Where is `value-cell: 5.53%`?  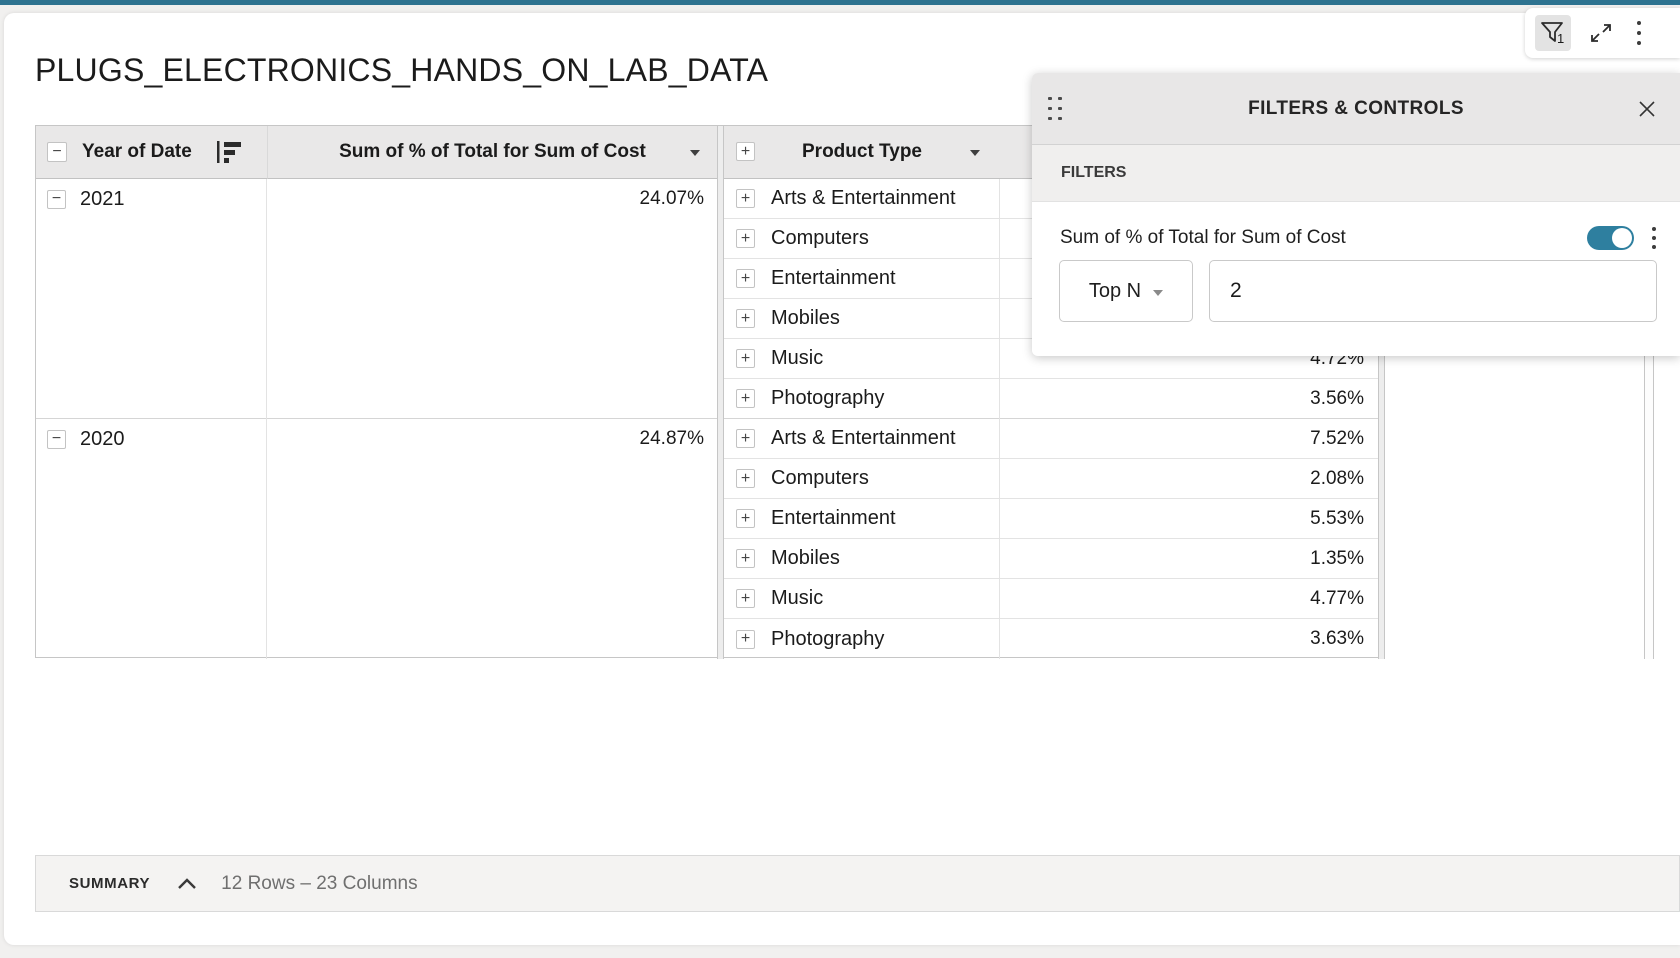
value-cell: 5.53% is located at coordinates (1189, 519).